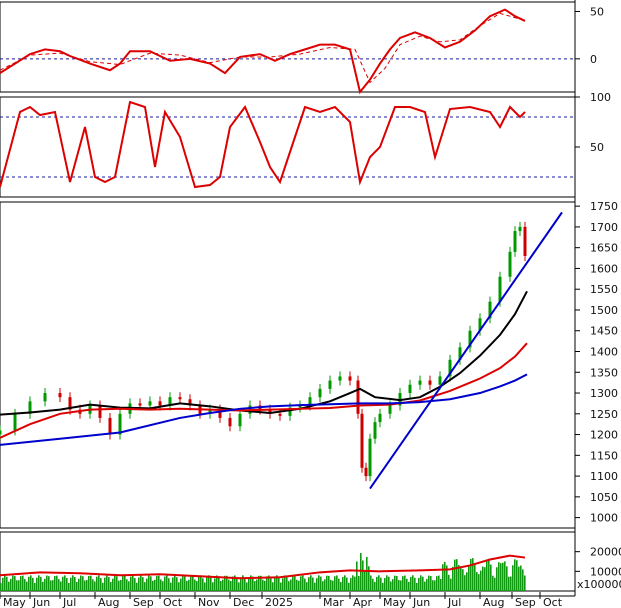 This screenshot has height=608, width=621. Describe the element at coordinates (553, 602) in the screenshot. I see `x-tick-label-16: Oct` at that location.